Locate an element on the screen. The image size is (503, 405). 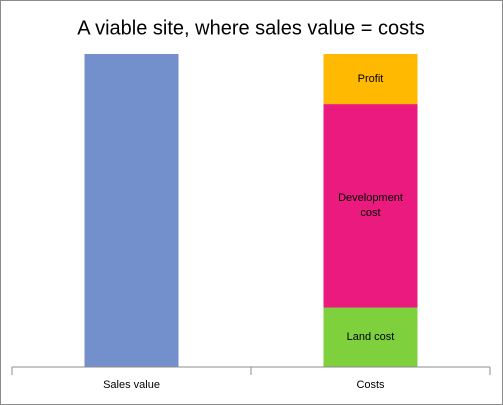
segment-label: Profit is located at coordinates (370, 78).